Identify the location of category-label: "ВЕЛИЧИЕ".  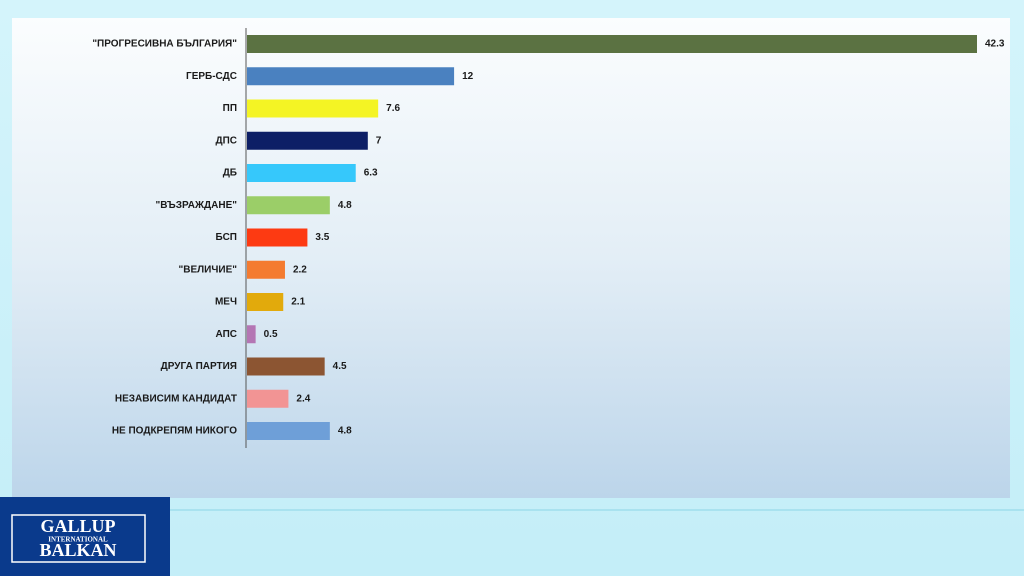
(208, 269).